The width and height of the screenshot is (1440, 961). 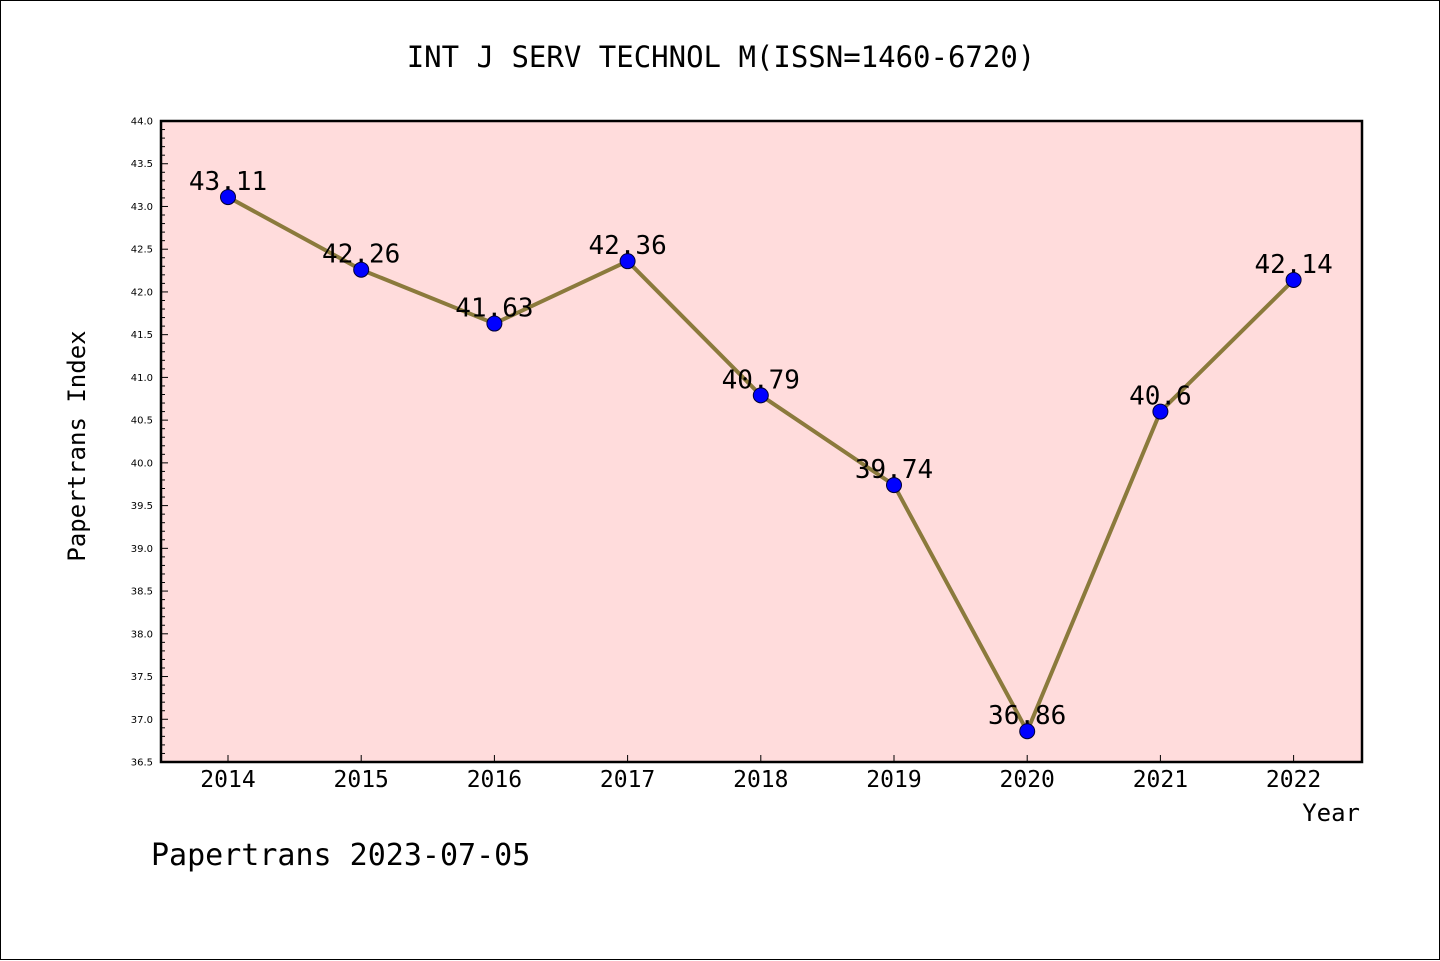 What do you see at coordinates (721, 57) in the screenshot?
I see `chart-title: INT J SERV TECHNOL M(ISSN=1460-6720)` at bounding box center [721, 57].